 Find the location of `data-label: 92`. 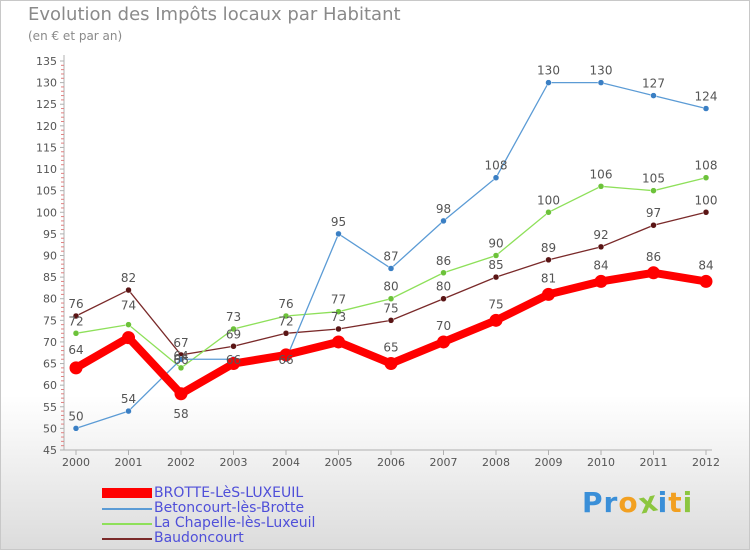

data-label: 92 is located at coordinates (600, 235).